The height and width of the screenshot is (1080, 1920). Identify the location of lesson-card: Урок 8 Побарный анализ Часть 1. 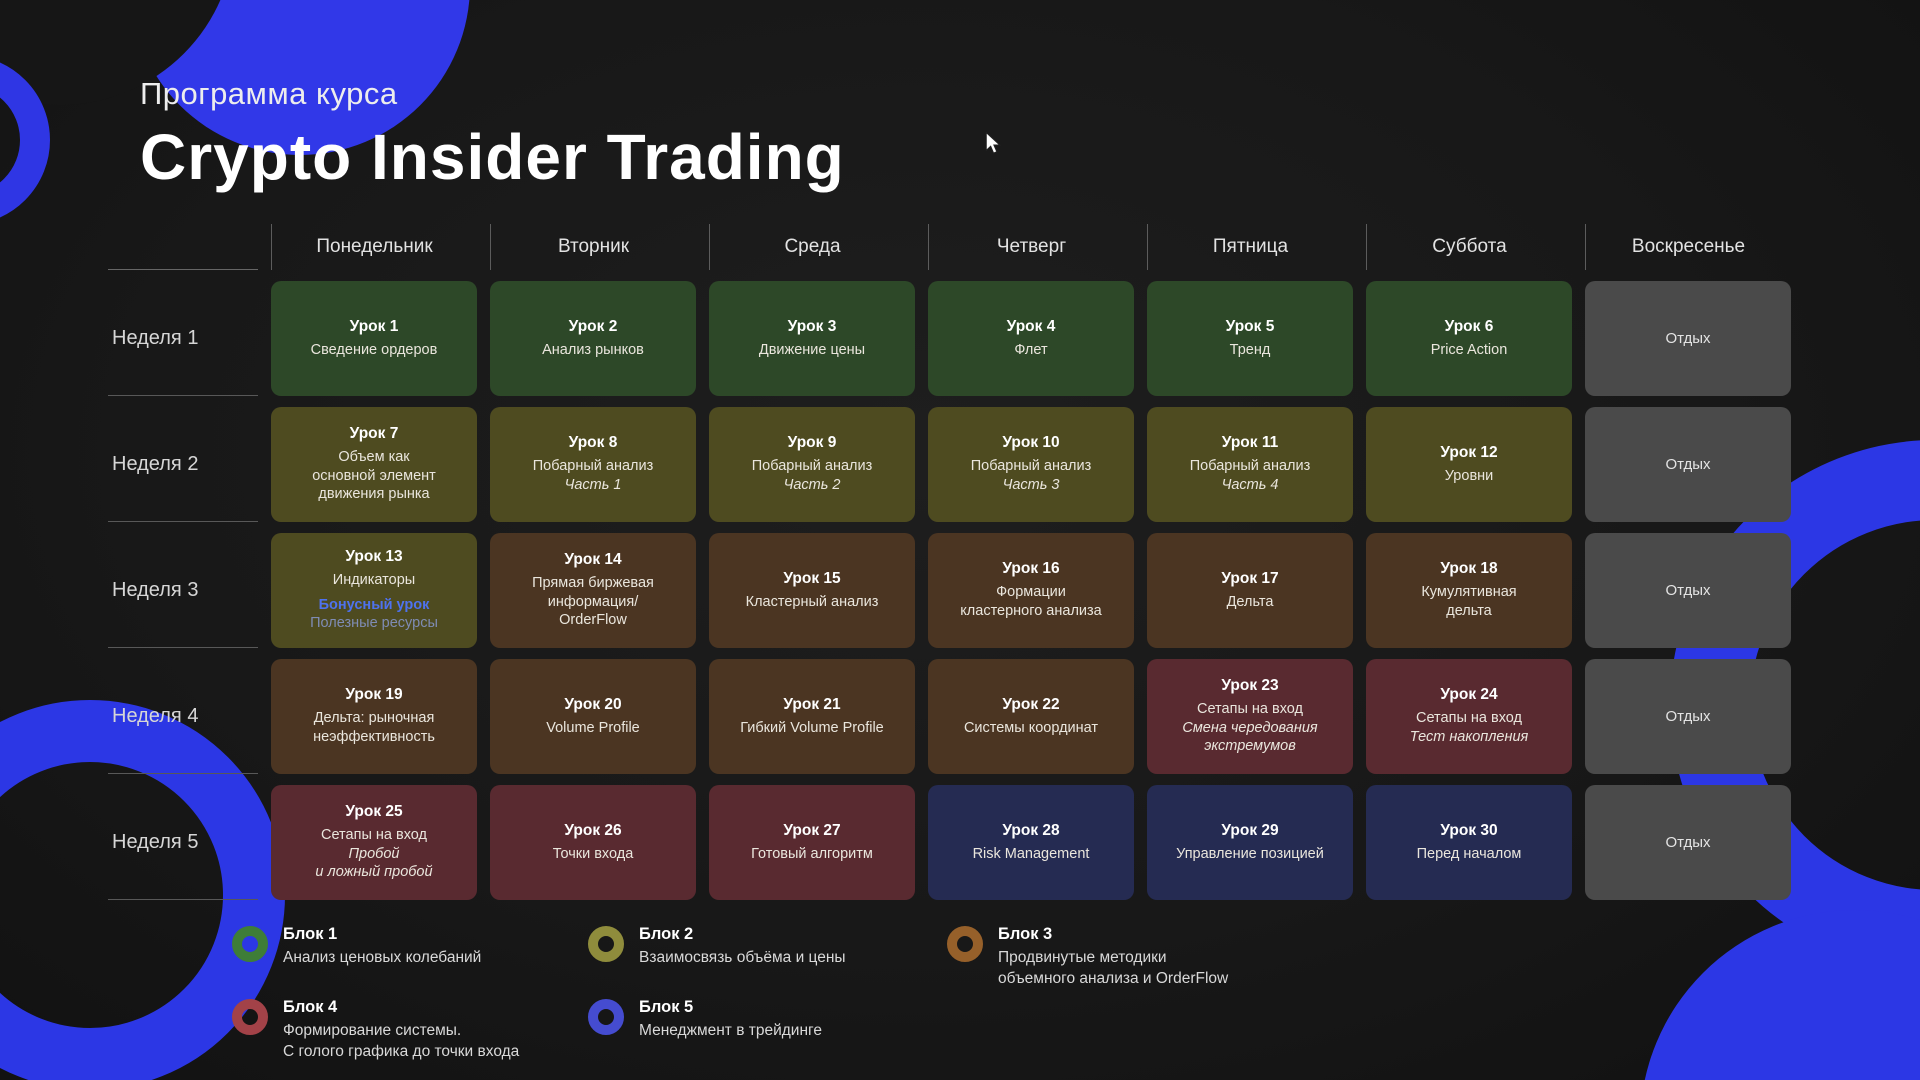
(593, 464).